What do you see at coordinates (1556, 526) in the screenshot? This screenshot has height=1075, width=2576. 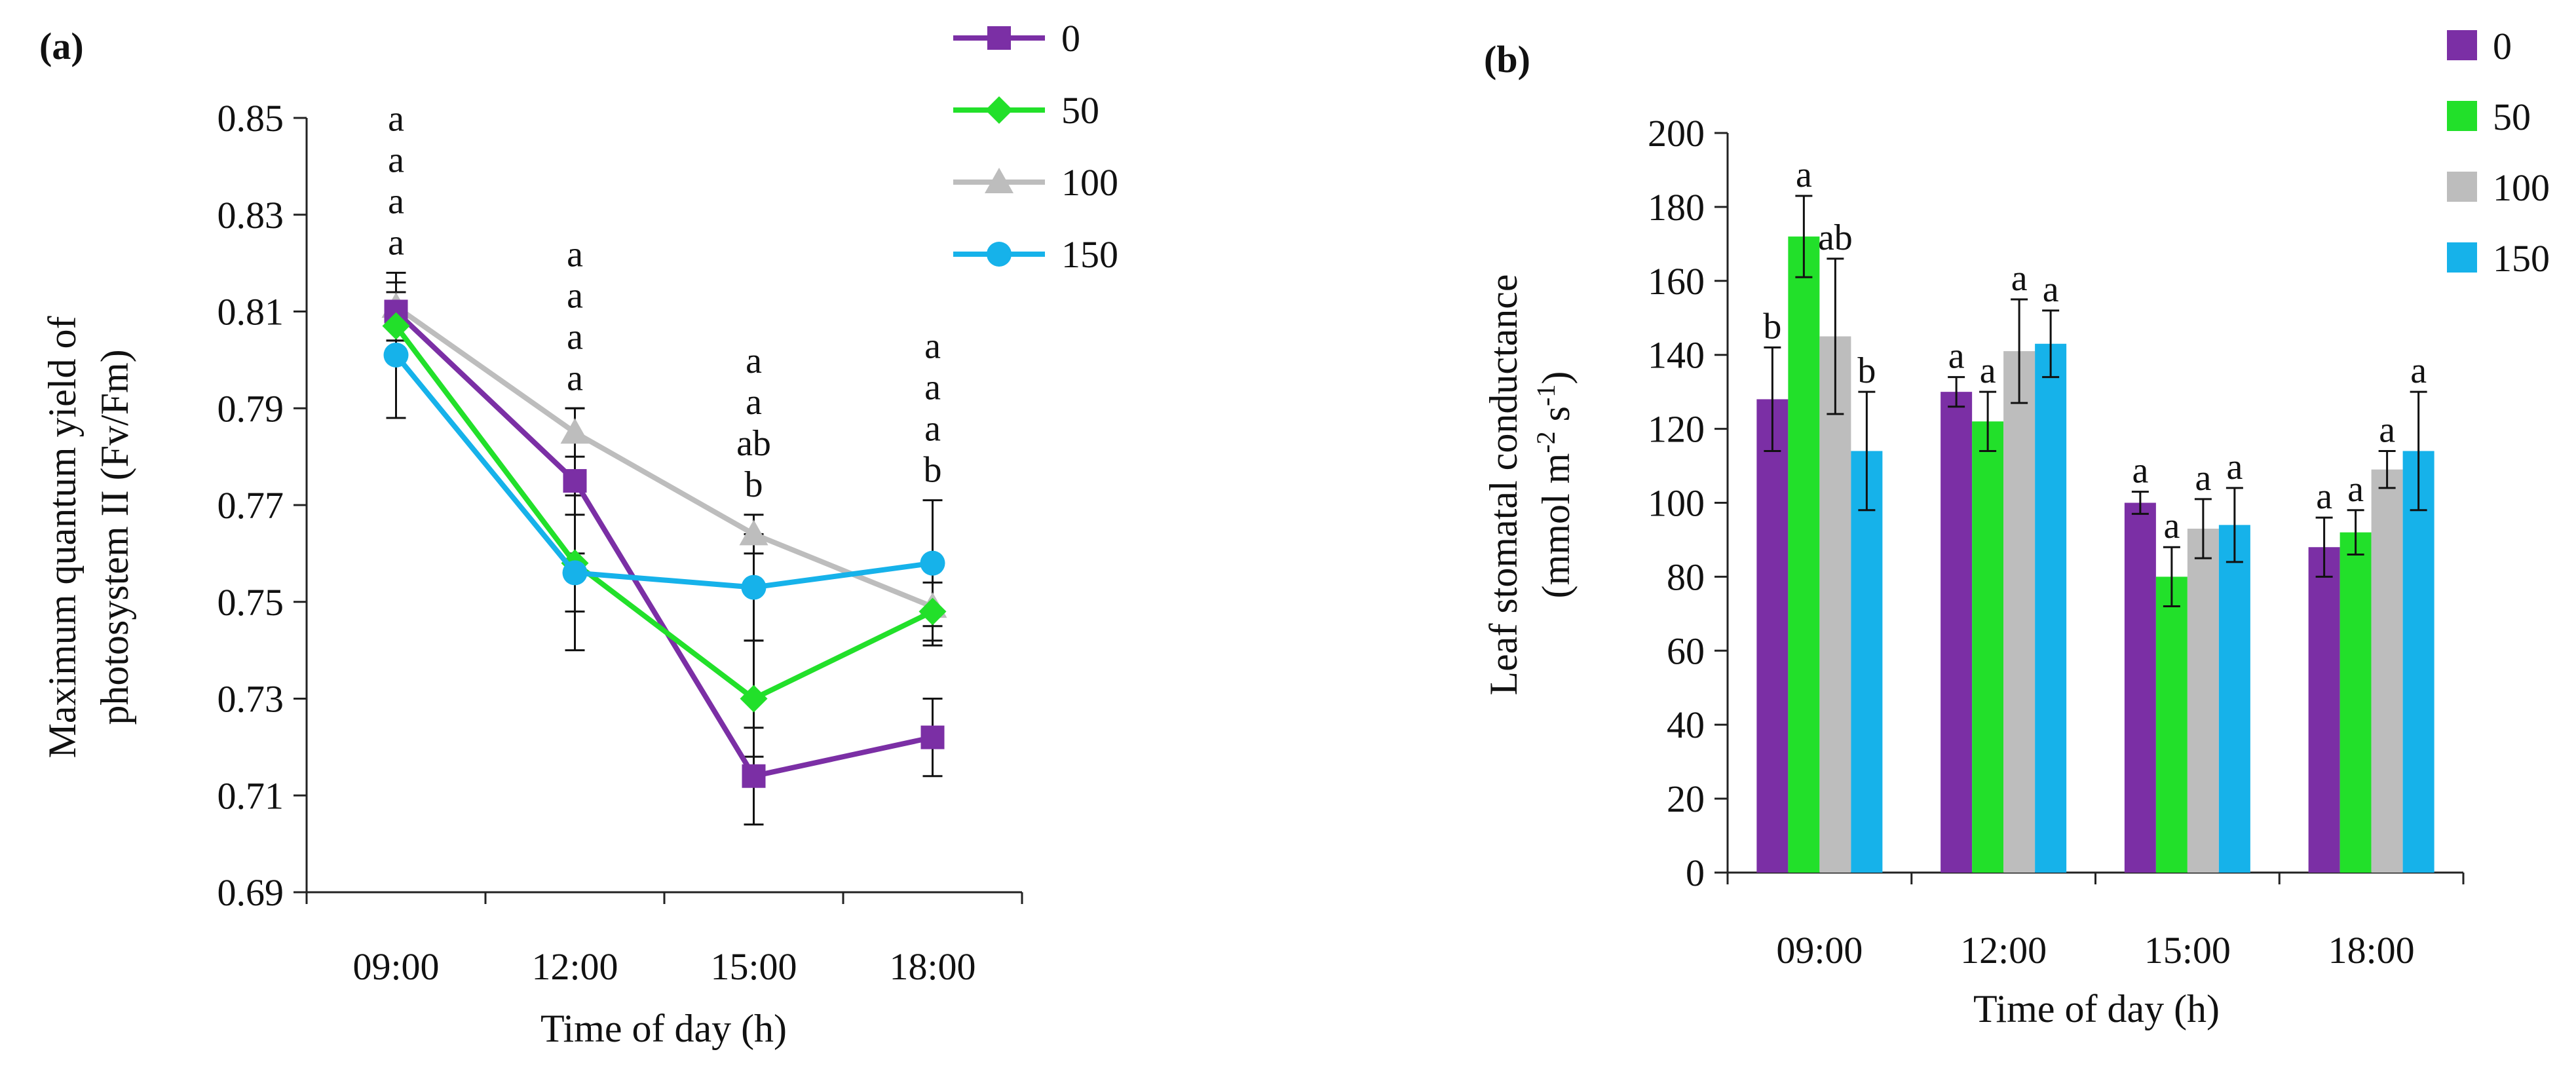 I see `panel-b-y-unit-prefix: (mmol m` at bounding box center [1556, 526].